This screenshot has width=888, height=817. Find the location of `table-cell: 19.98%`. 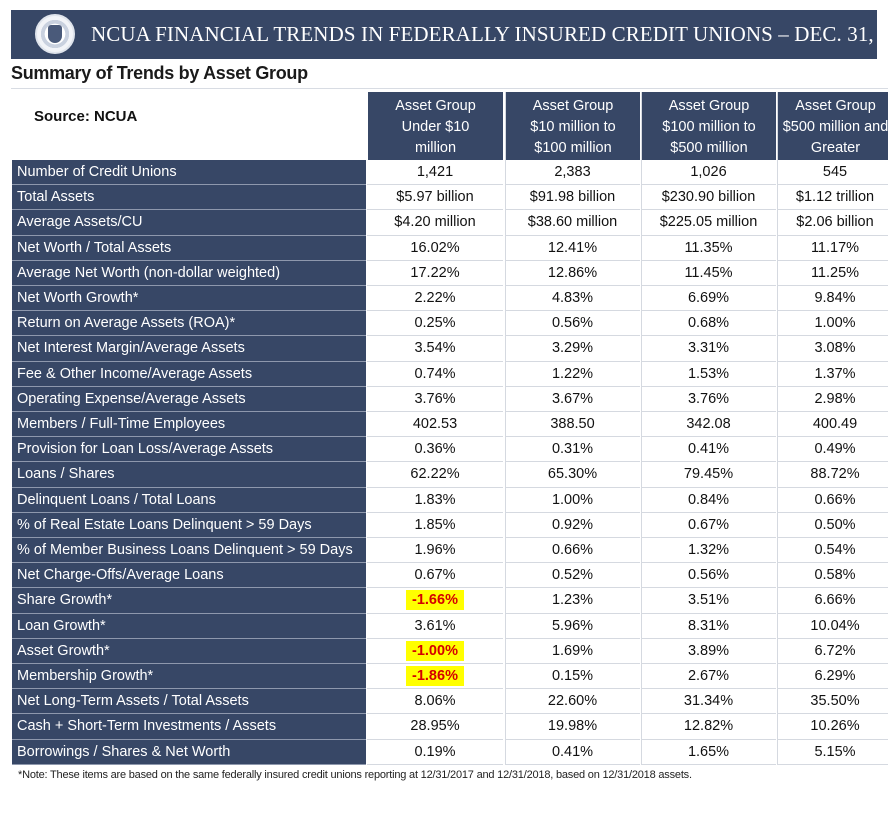

table-cell: 19.98% is located at coordinates (572, 727).